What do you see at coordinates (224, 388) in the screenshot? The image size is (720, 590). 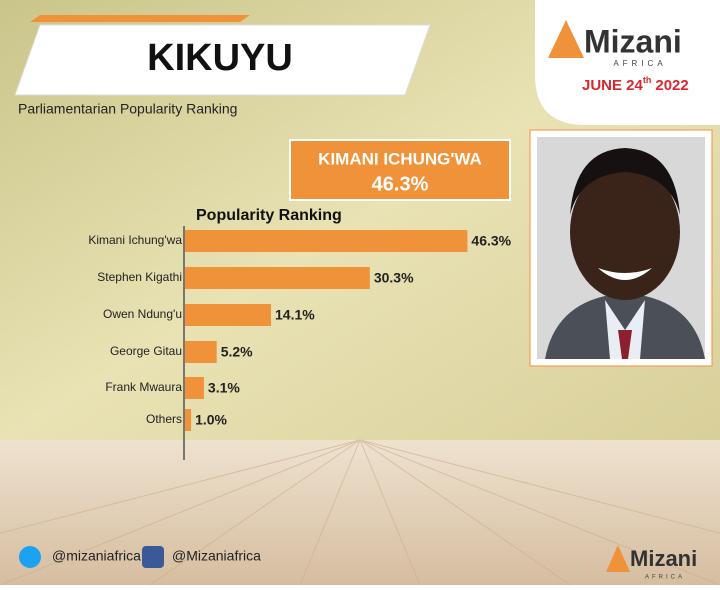 I see `value-label: 3.1%` at bounding box center [224, 388].